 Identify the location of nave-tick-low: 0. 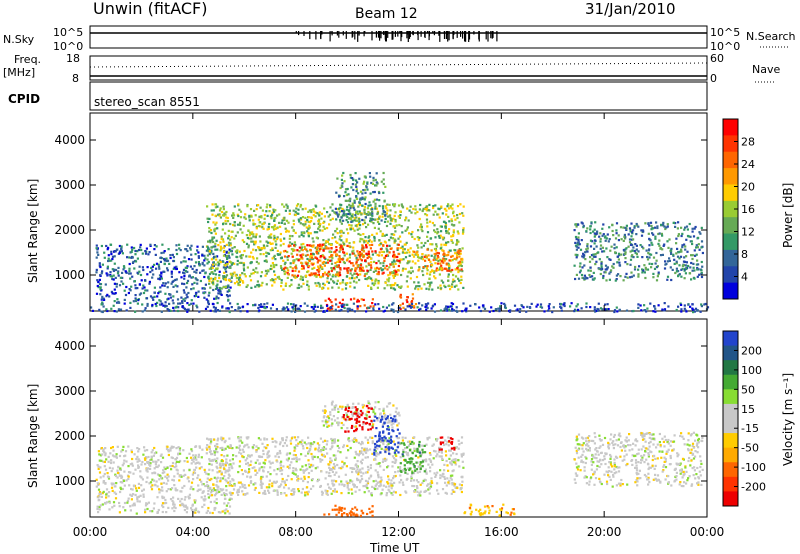
(713, 78).